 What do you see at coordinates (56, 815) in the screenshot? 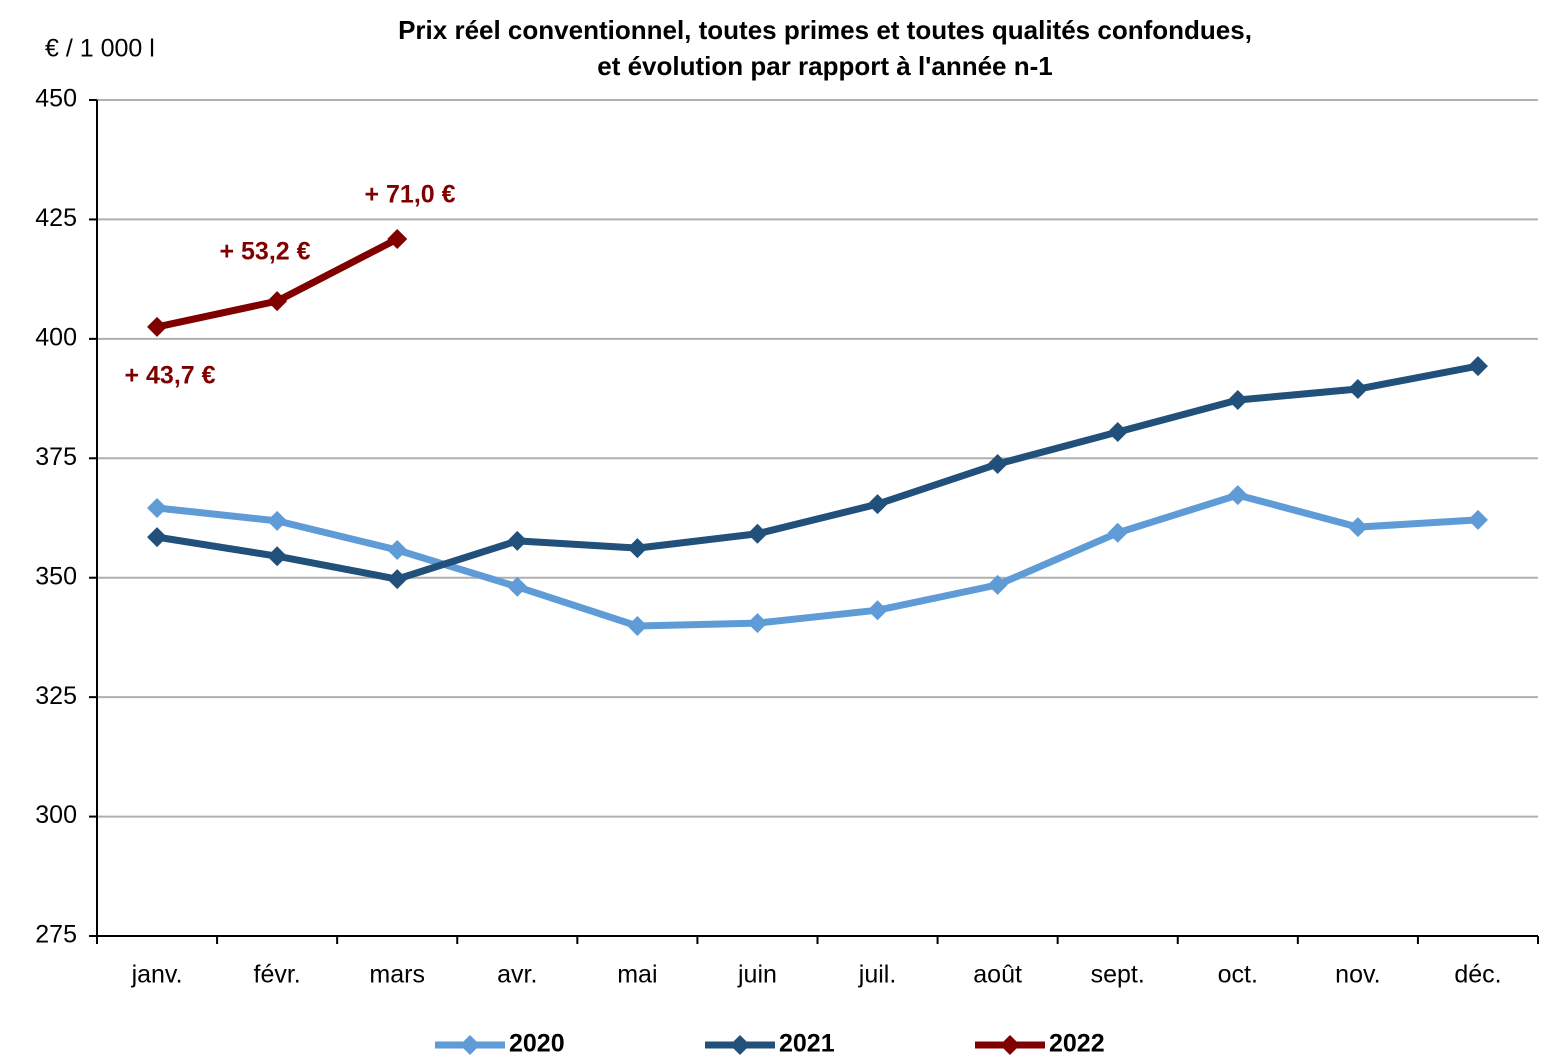
I see `y-tick-label: 300` at bounding box center [56, 815].